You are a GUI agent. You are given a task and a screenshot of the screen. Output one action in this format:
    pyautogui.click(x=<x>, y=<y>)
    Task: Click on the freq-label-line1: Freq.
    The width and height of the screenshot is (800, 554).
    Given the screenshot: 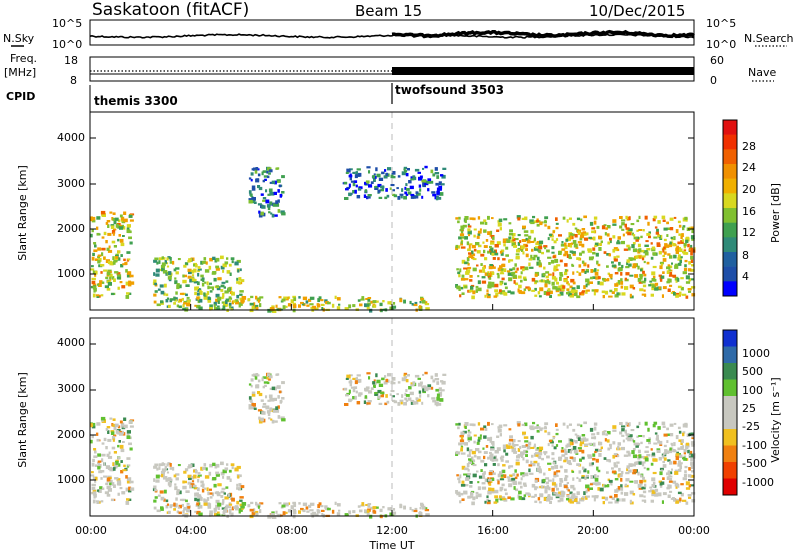 What is the action you would take?
    pyautogui.click(x=23, y=58)
    